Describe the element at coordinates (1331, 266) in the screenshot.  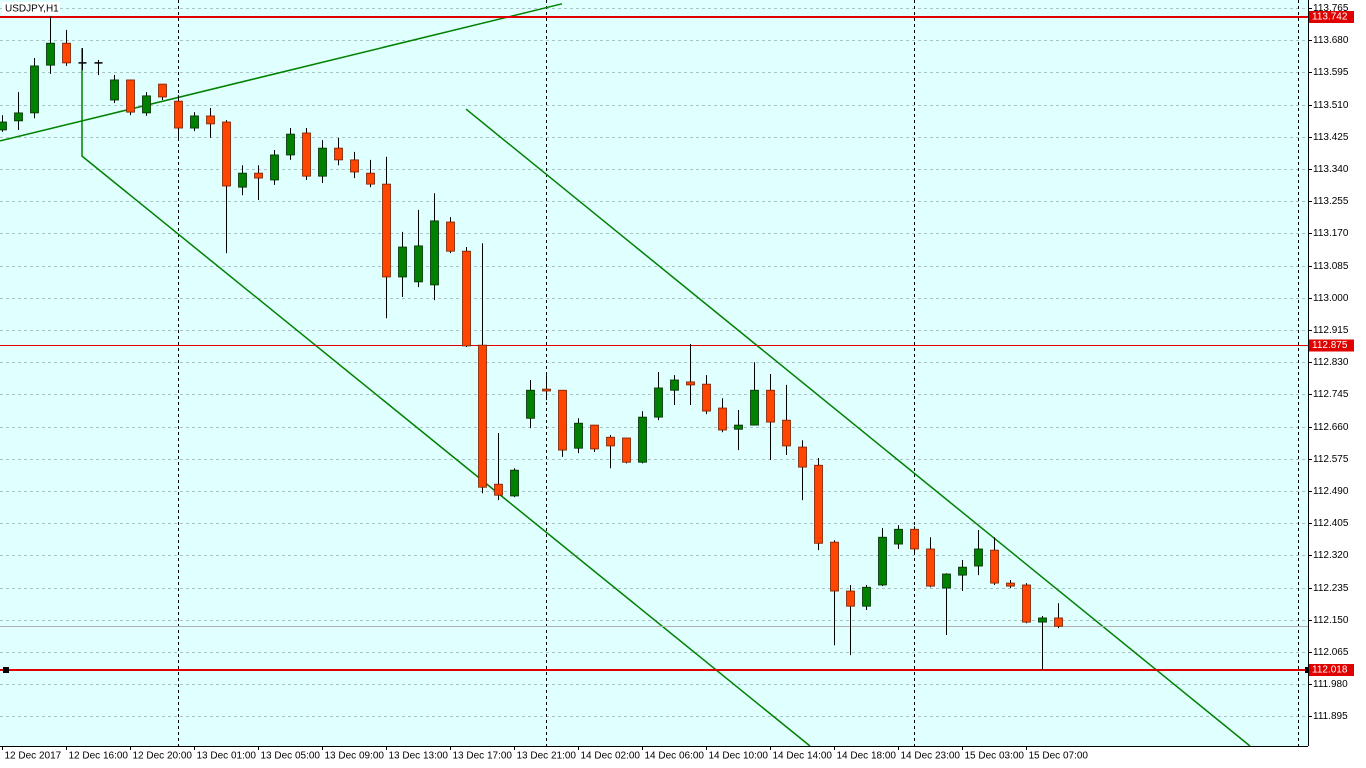
I see `y-tick-label: 113.085` at that location.